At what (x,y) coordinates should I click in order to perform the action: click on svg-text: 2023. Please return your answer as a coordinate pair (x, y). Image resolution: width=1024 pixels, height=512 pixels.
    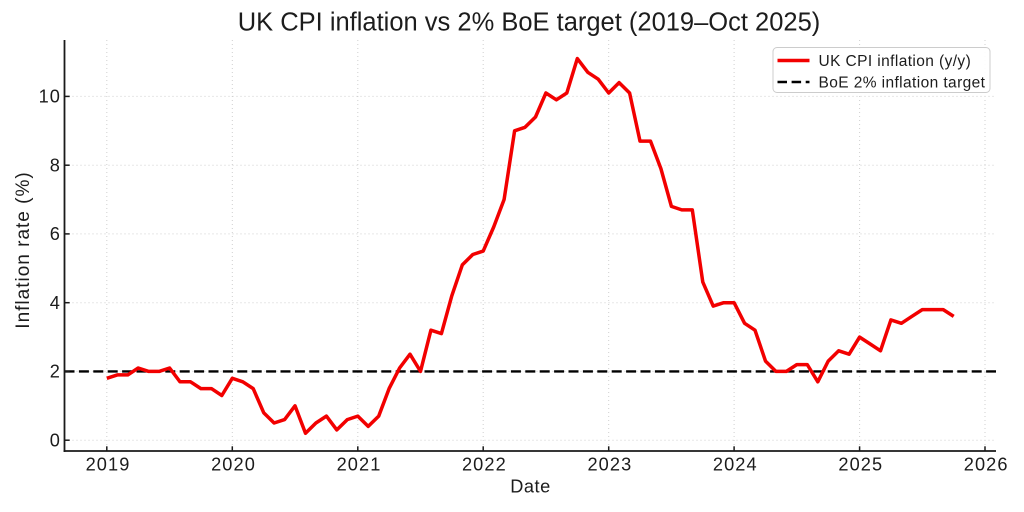
    Looking at the image, I should click on (609, 464).